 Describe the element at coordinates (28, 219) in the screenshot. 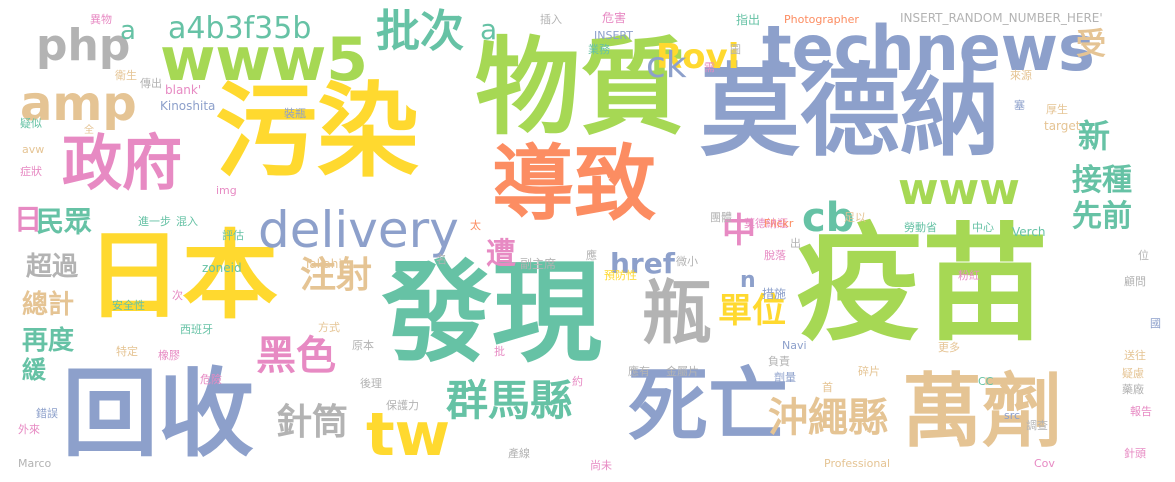

I see `word-day: 日` at that location.